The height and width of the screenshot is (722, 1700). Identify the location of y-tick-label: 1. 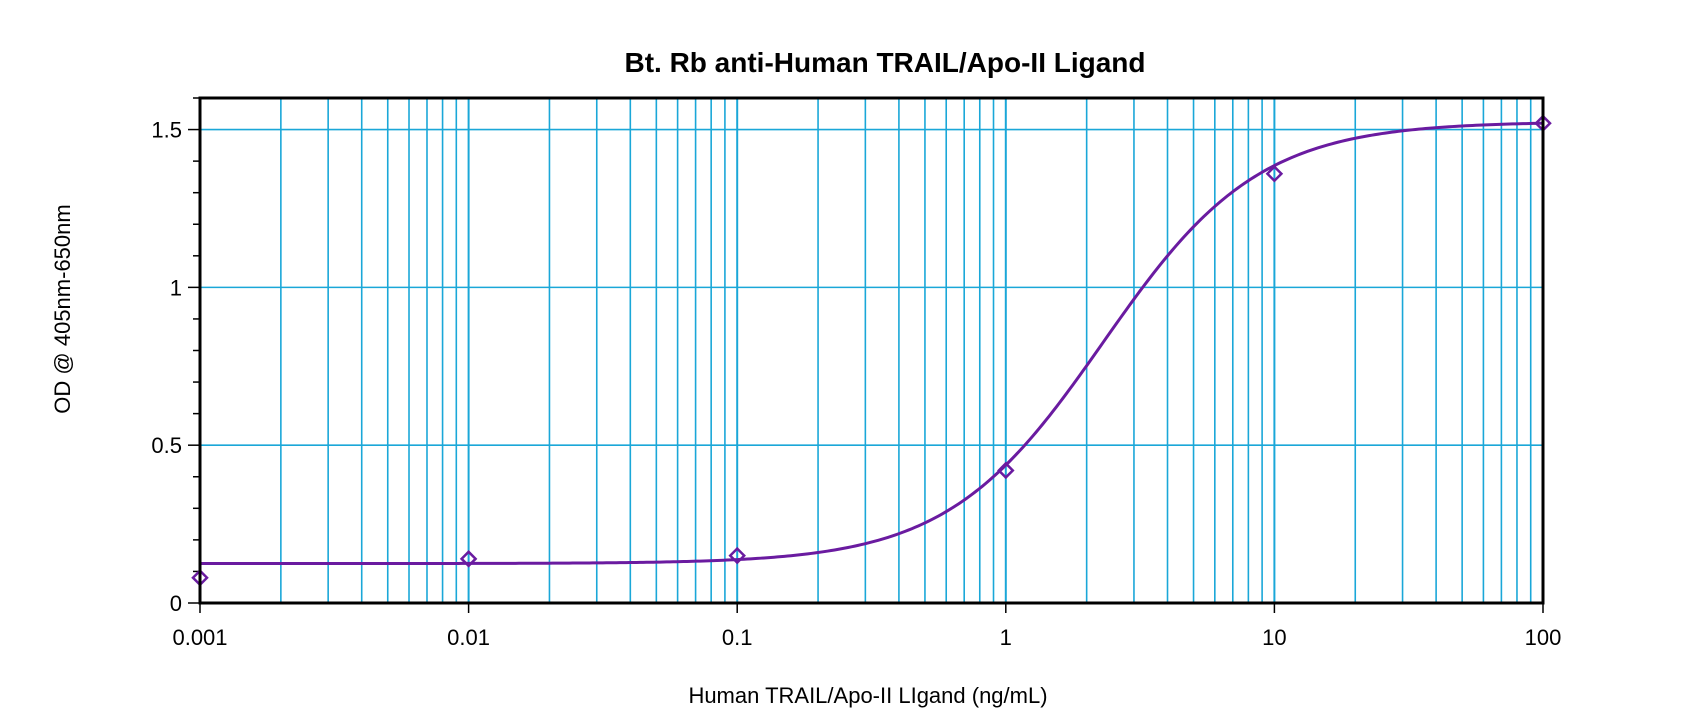
(176, 287).